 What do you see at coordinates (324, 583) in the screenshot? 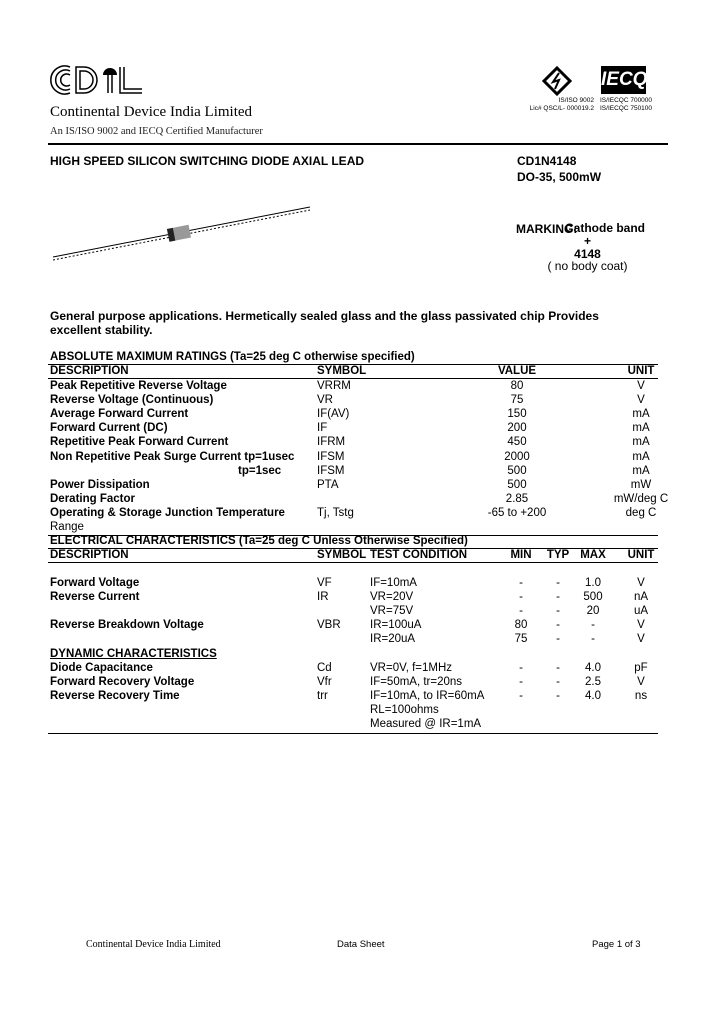
I see `cell-symbol: VF` at bounding box center [324, 583].